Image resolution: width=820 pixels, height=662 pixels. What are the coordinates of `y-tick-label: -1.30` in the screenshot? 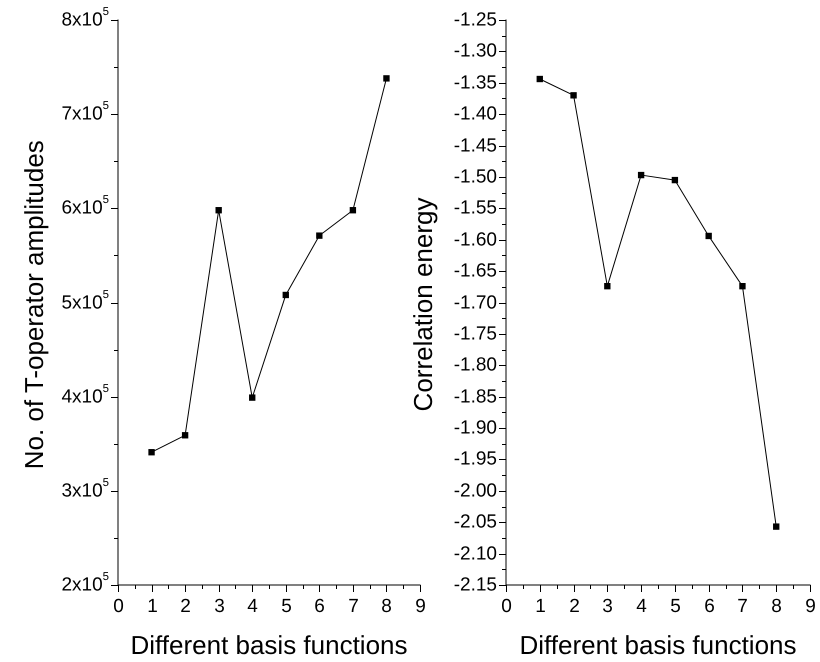 It's located at (476, 51).